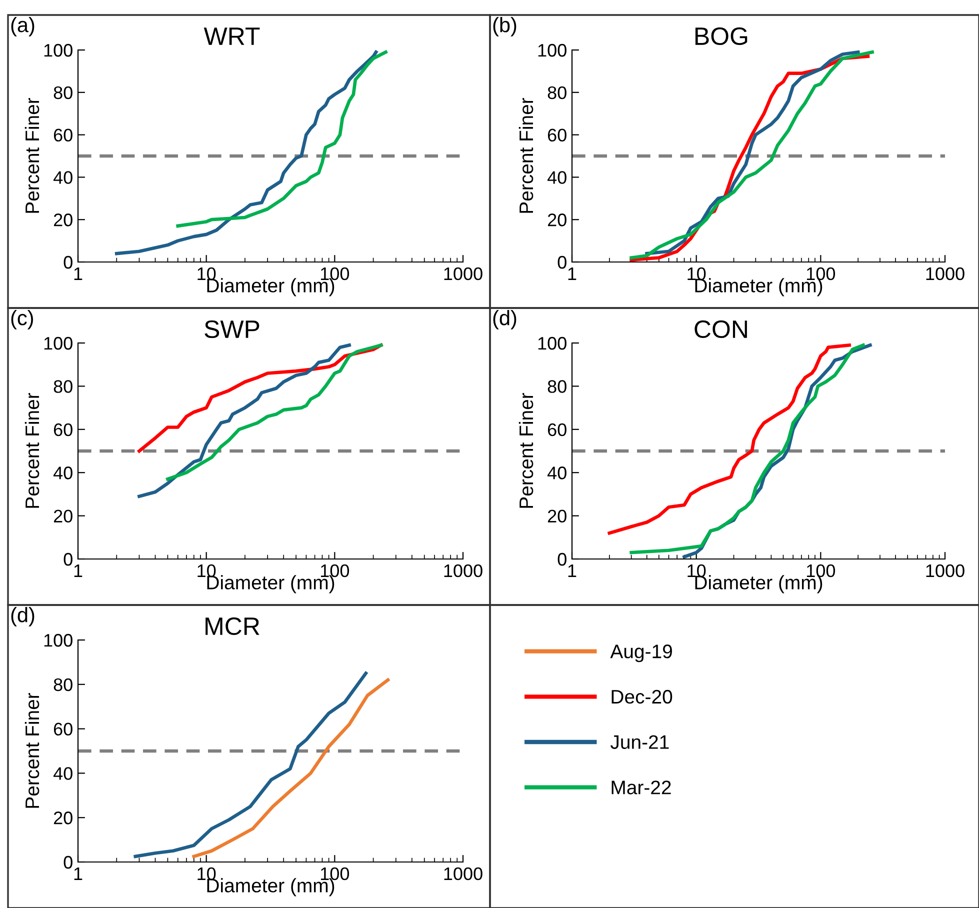 The height and width of the screenshot is (908, 979). I want to click on chart-title: WRT, so click(232, 36).